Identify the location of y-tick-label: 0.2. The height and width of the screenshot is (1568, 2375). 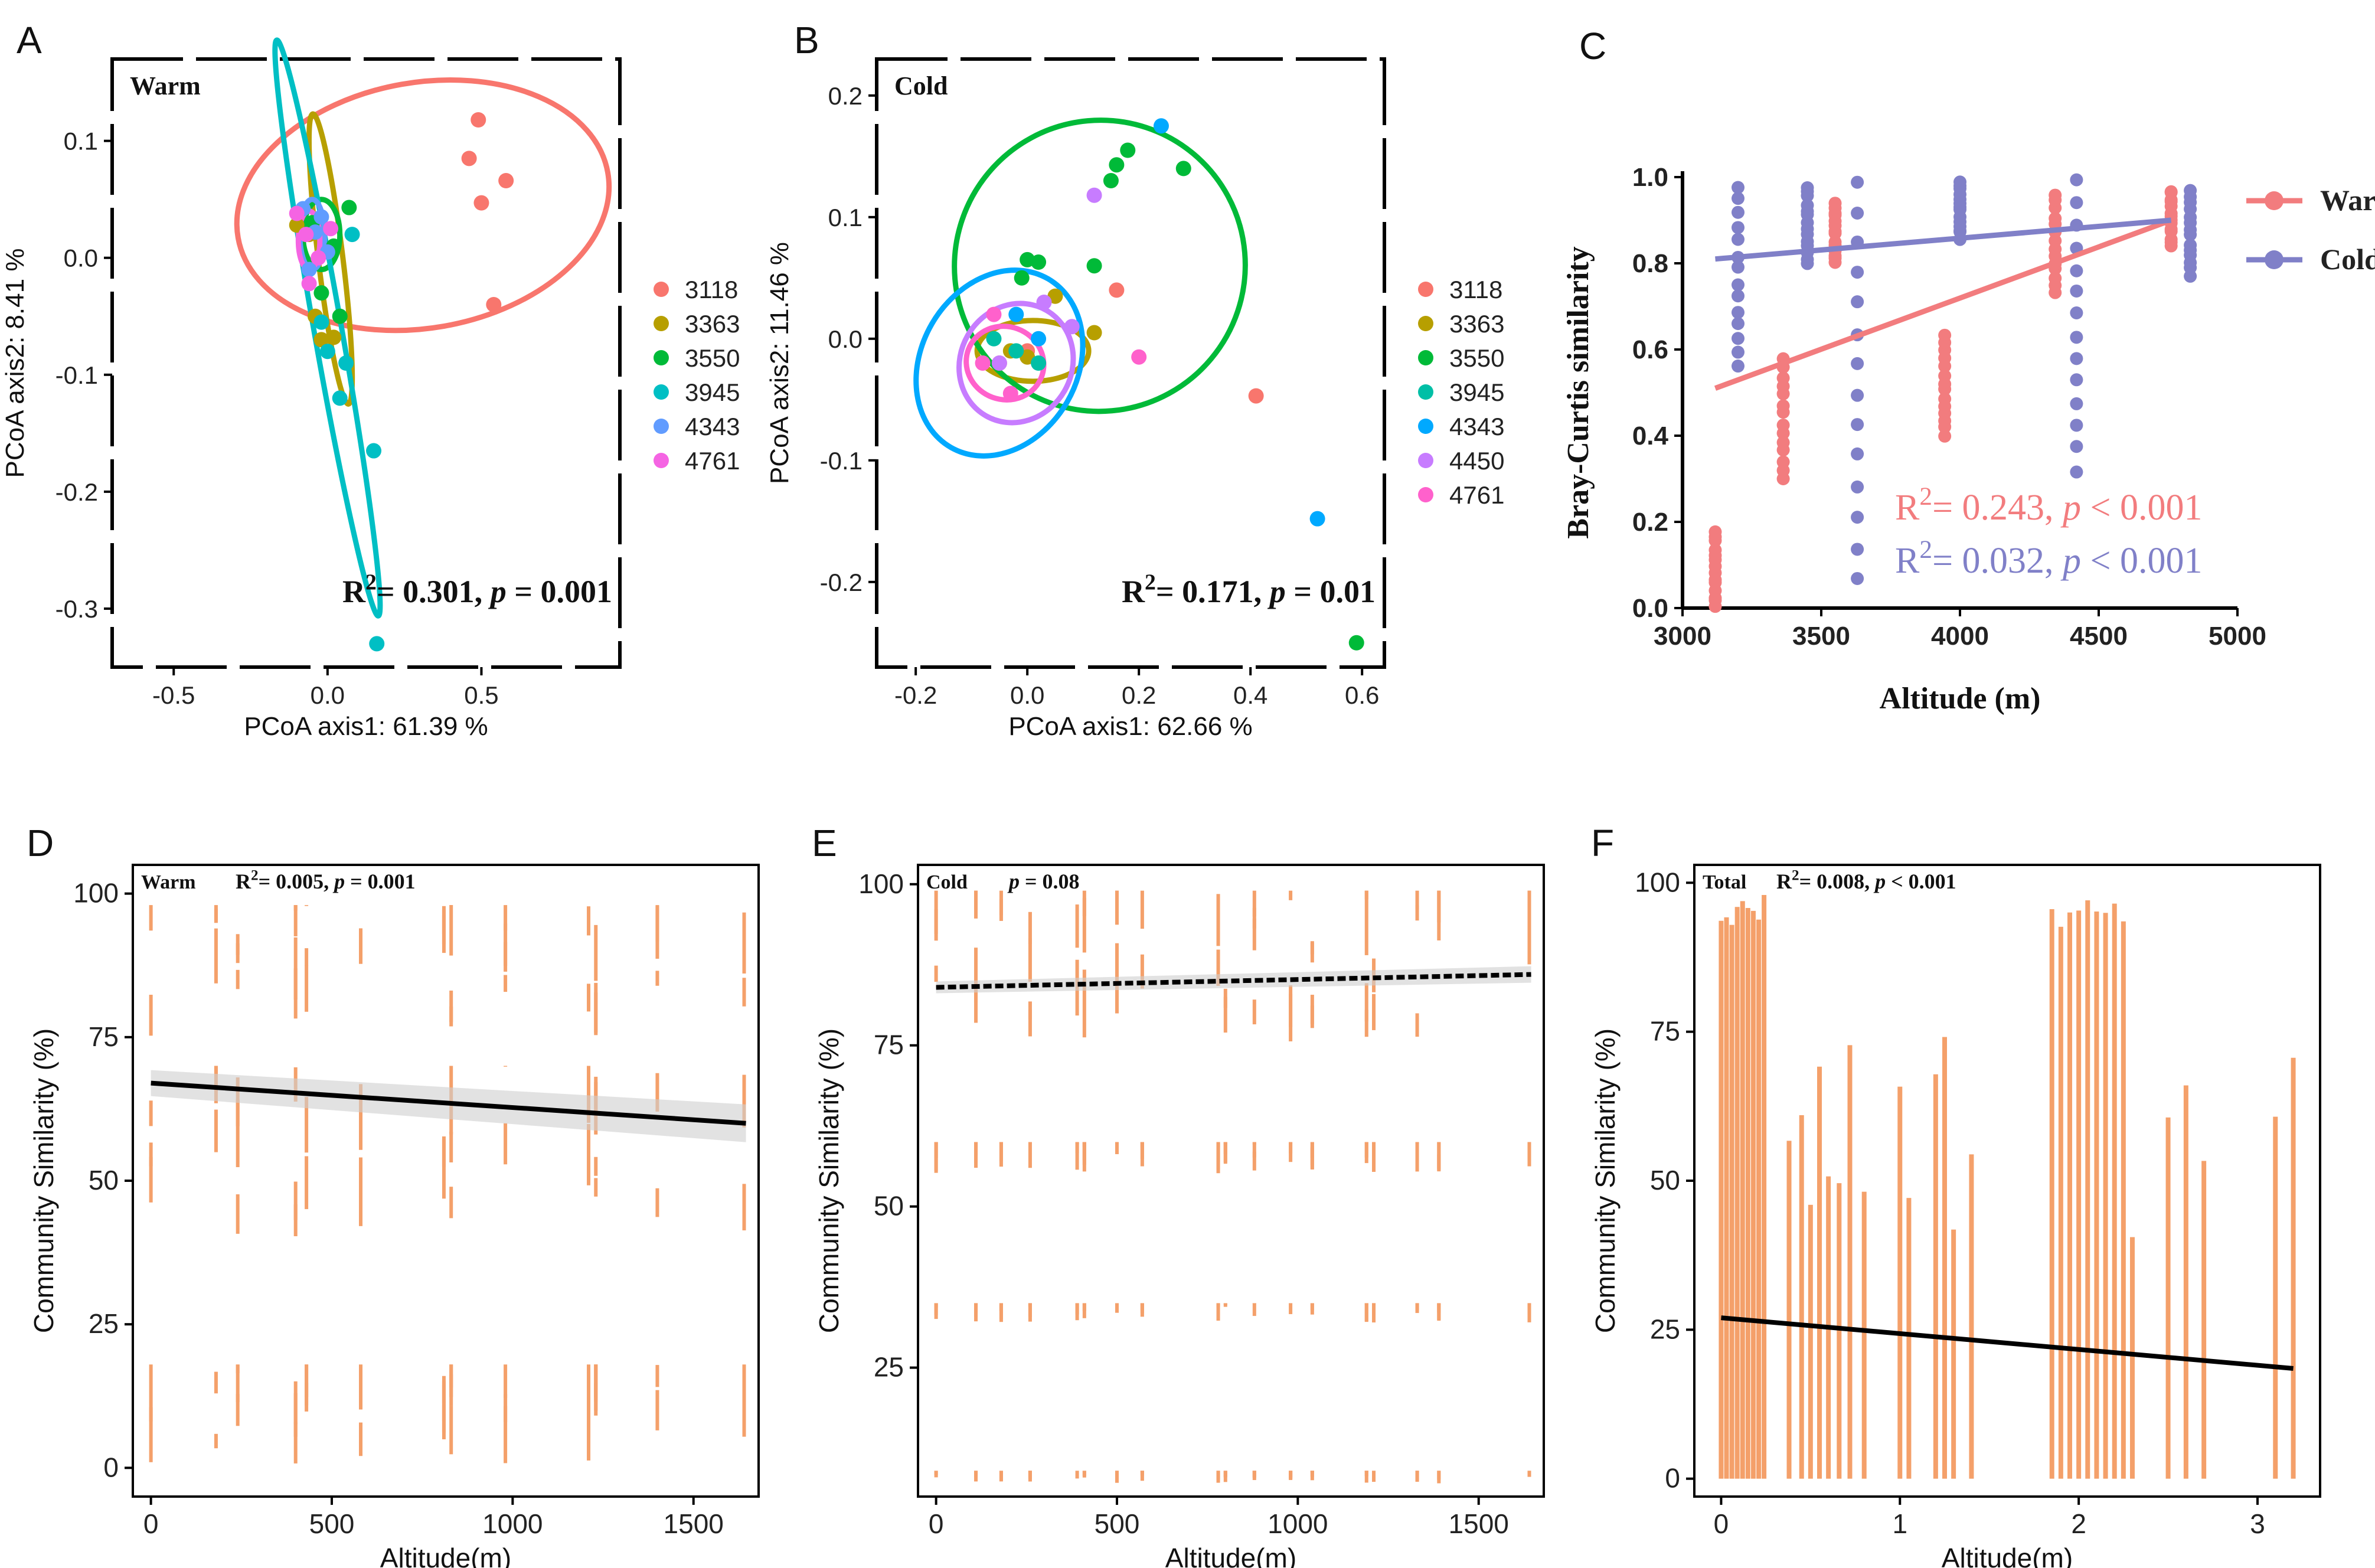
(846, 96).